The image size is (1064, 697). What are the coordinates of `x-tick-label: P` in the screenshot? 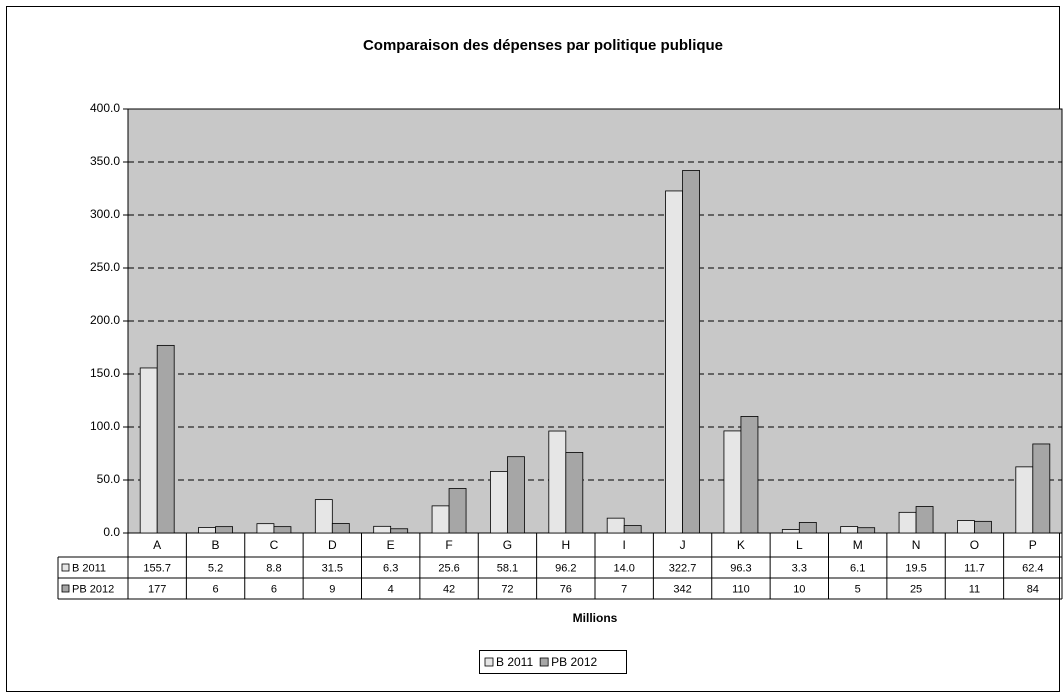 It's located at (1033, 545).